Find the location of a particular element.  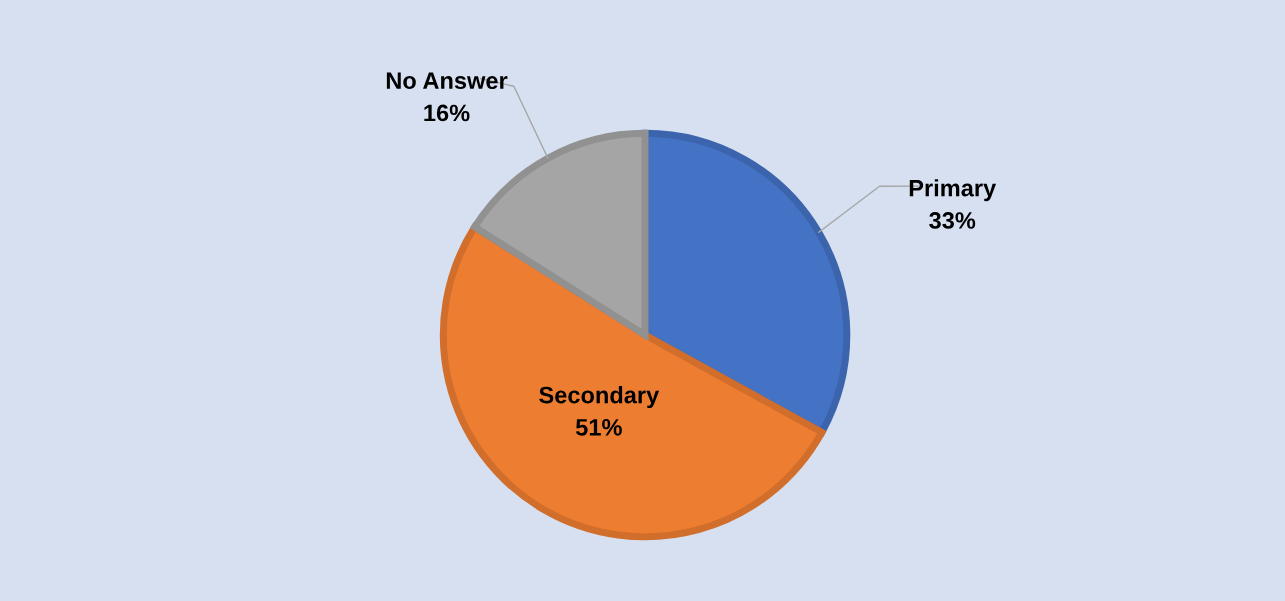

slice-label: Secondary is located at coordinates (599, 397).